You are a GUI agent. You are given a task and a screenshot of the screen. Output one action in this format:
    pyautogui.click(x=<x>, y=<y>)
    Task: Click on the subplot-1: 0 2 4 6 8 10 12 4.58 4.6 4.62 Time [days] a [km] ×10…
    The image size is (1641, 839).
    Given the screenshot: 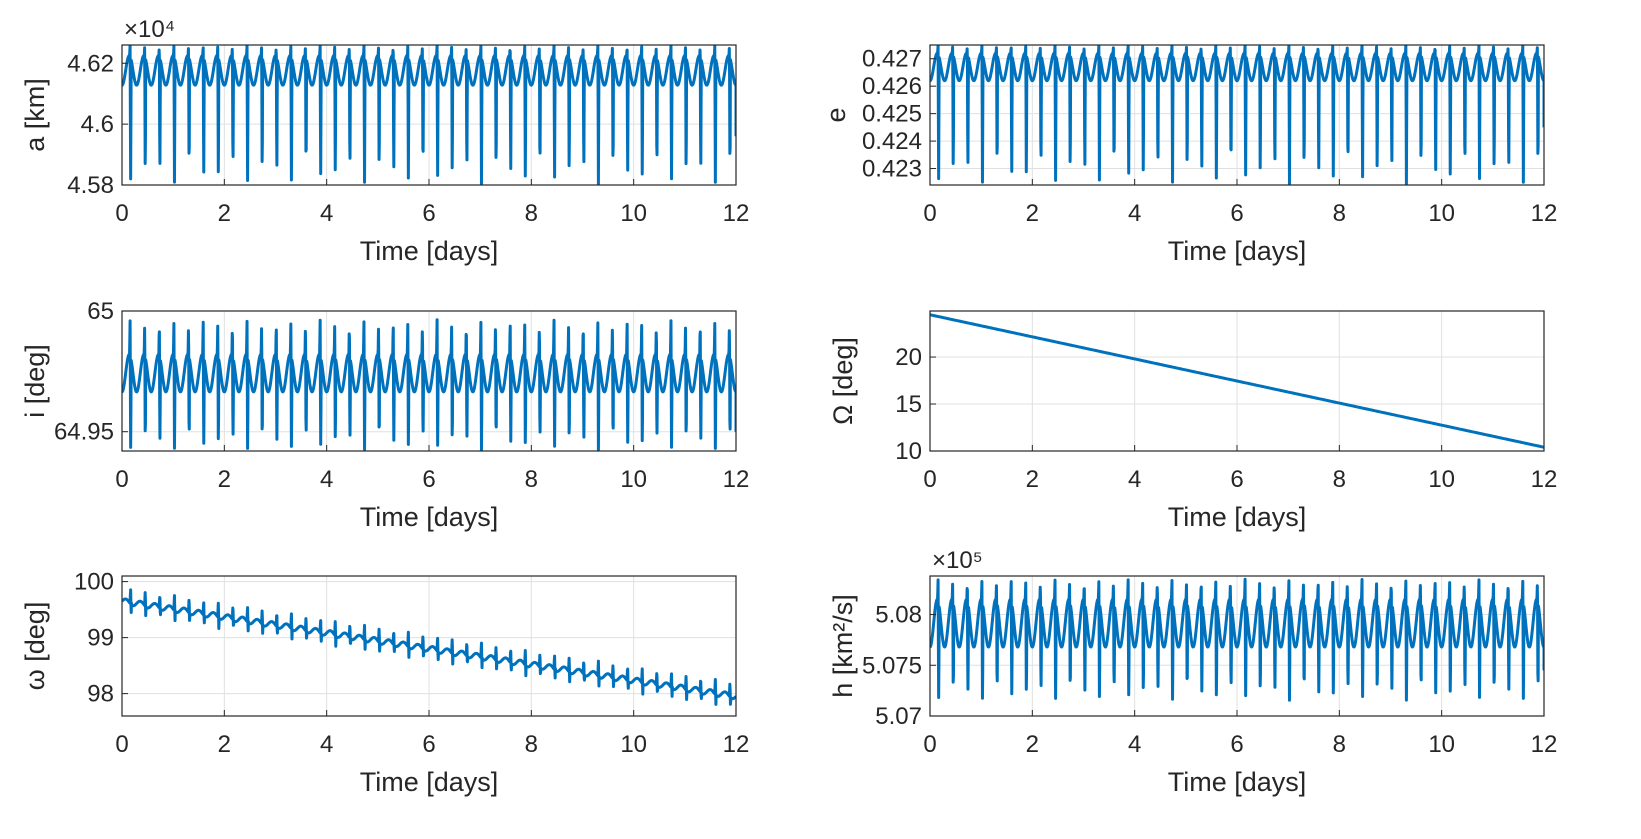 What is the action you would take?
    pyautogui.click(x=384, y=141)
    